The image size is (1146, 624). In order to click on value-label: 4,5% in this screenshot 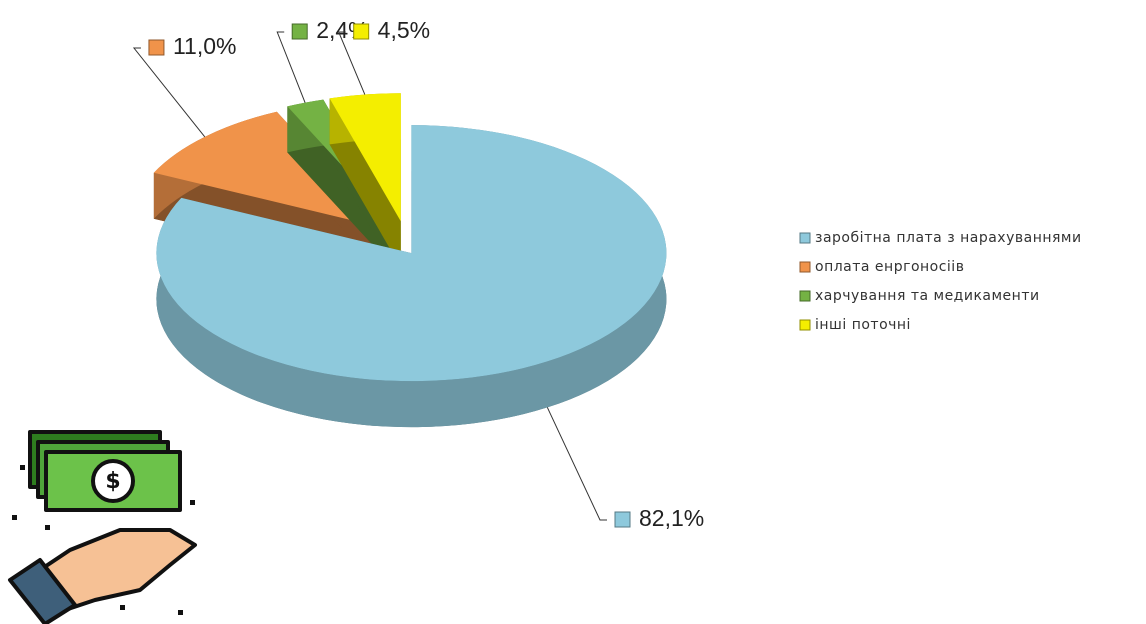, I will do `click(404, 30)`.